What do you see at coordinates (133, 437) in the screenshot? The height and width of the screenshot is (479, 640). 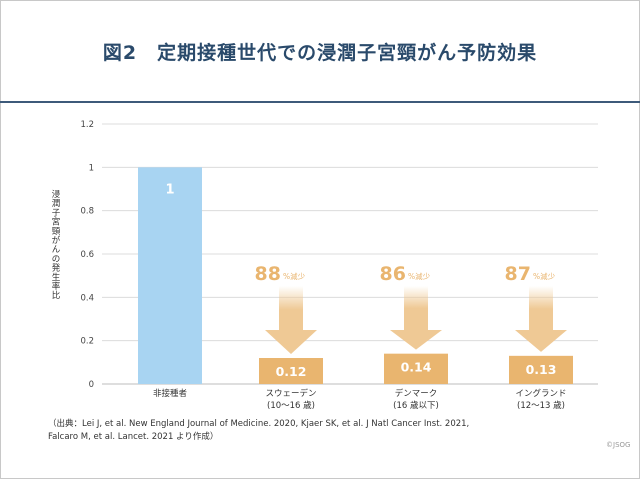 I see `source-line-2: Falcaro M, et al. Lancet. 2021 より作成）` at bounding box center [133, 437].